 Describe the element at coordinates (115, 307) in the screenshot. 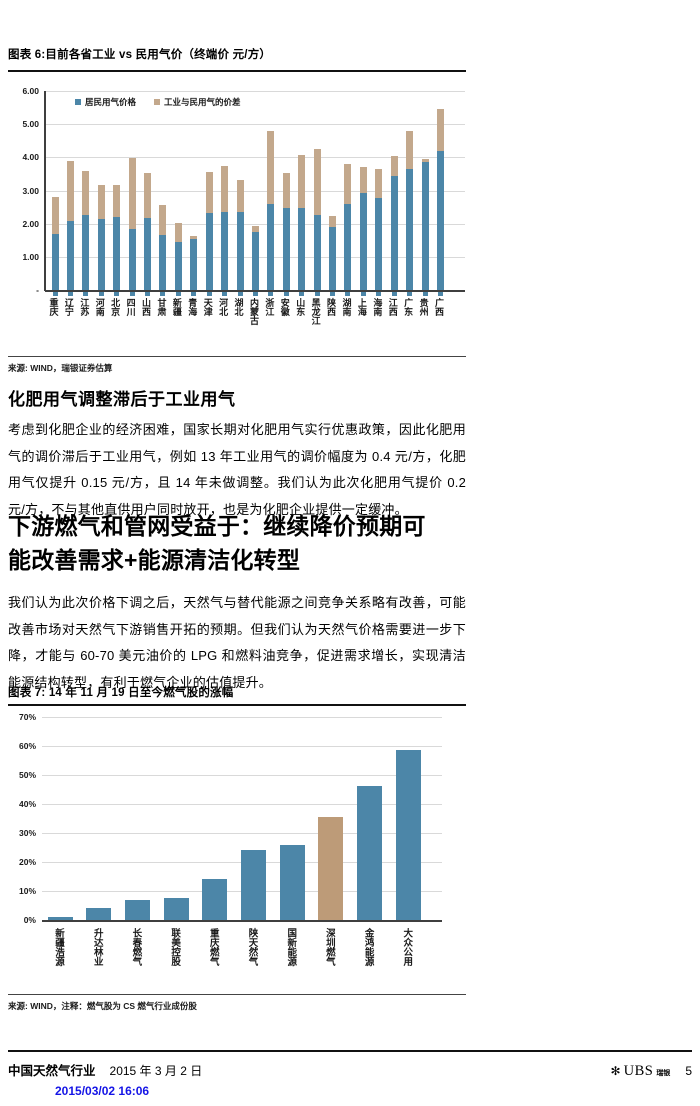

I see `x-axis-category-label: 北京` at that location.